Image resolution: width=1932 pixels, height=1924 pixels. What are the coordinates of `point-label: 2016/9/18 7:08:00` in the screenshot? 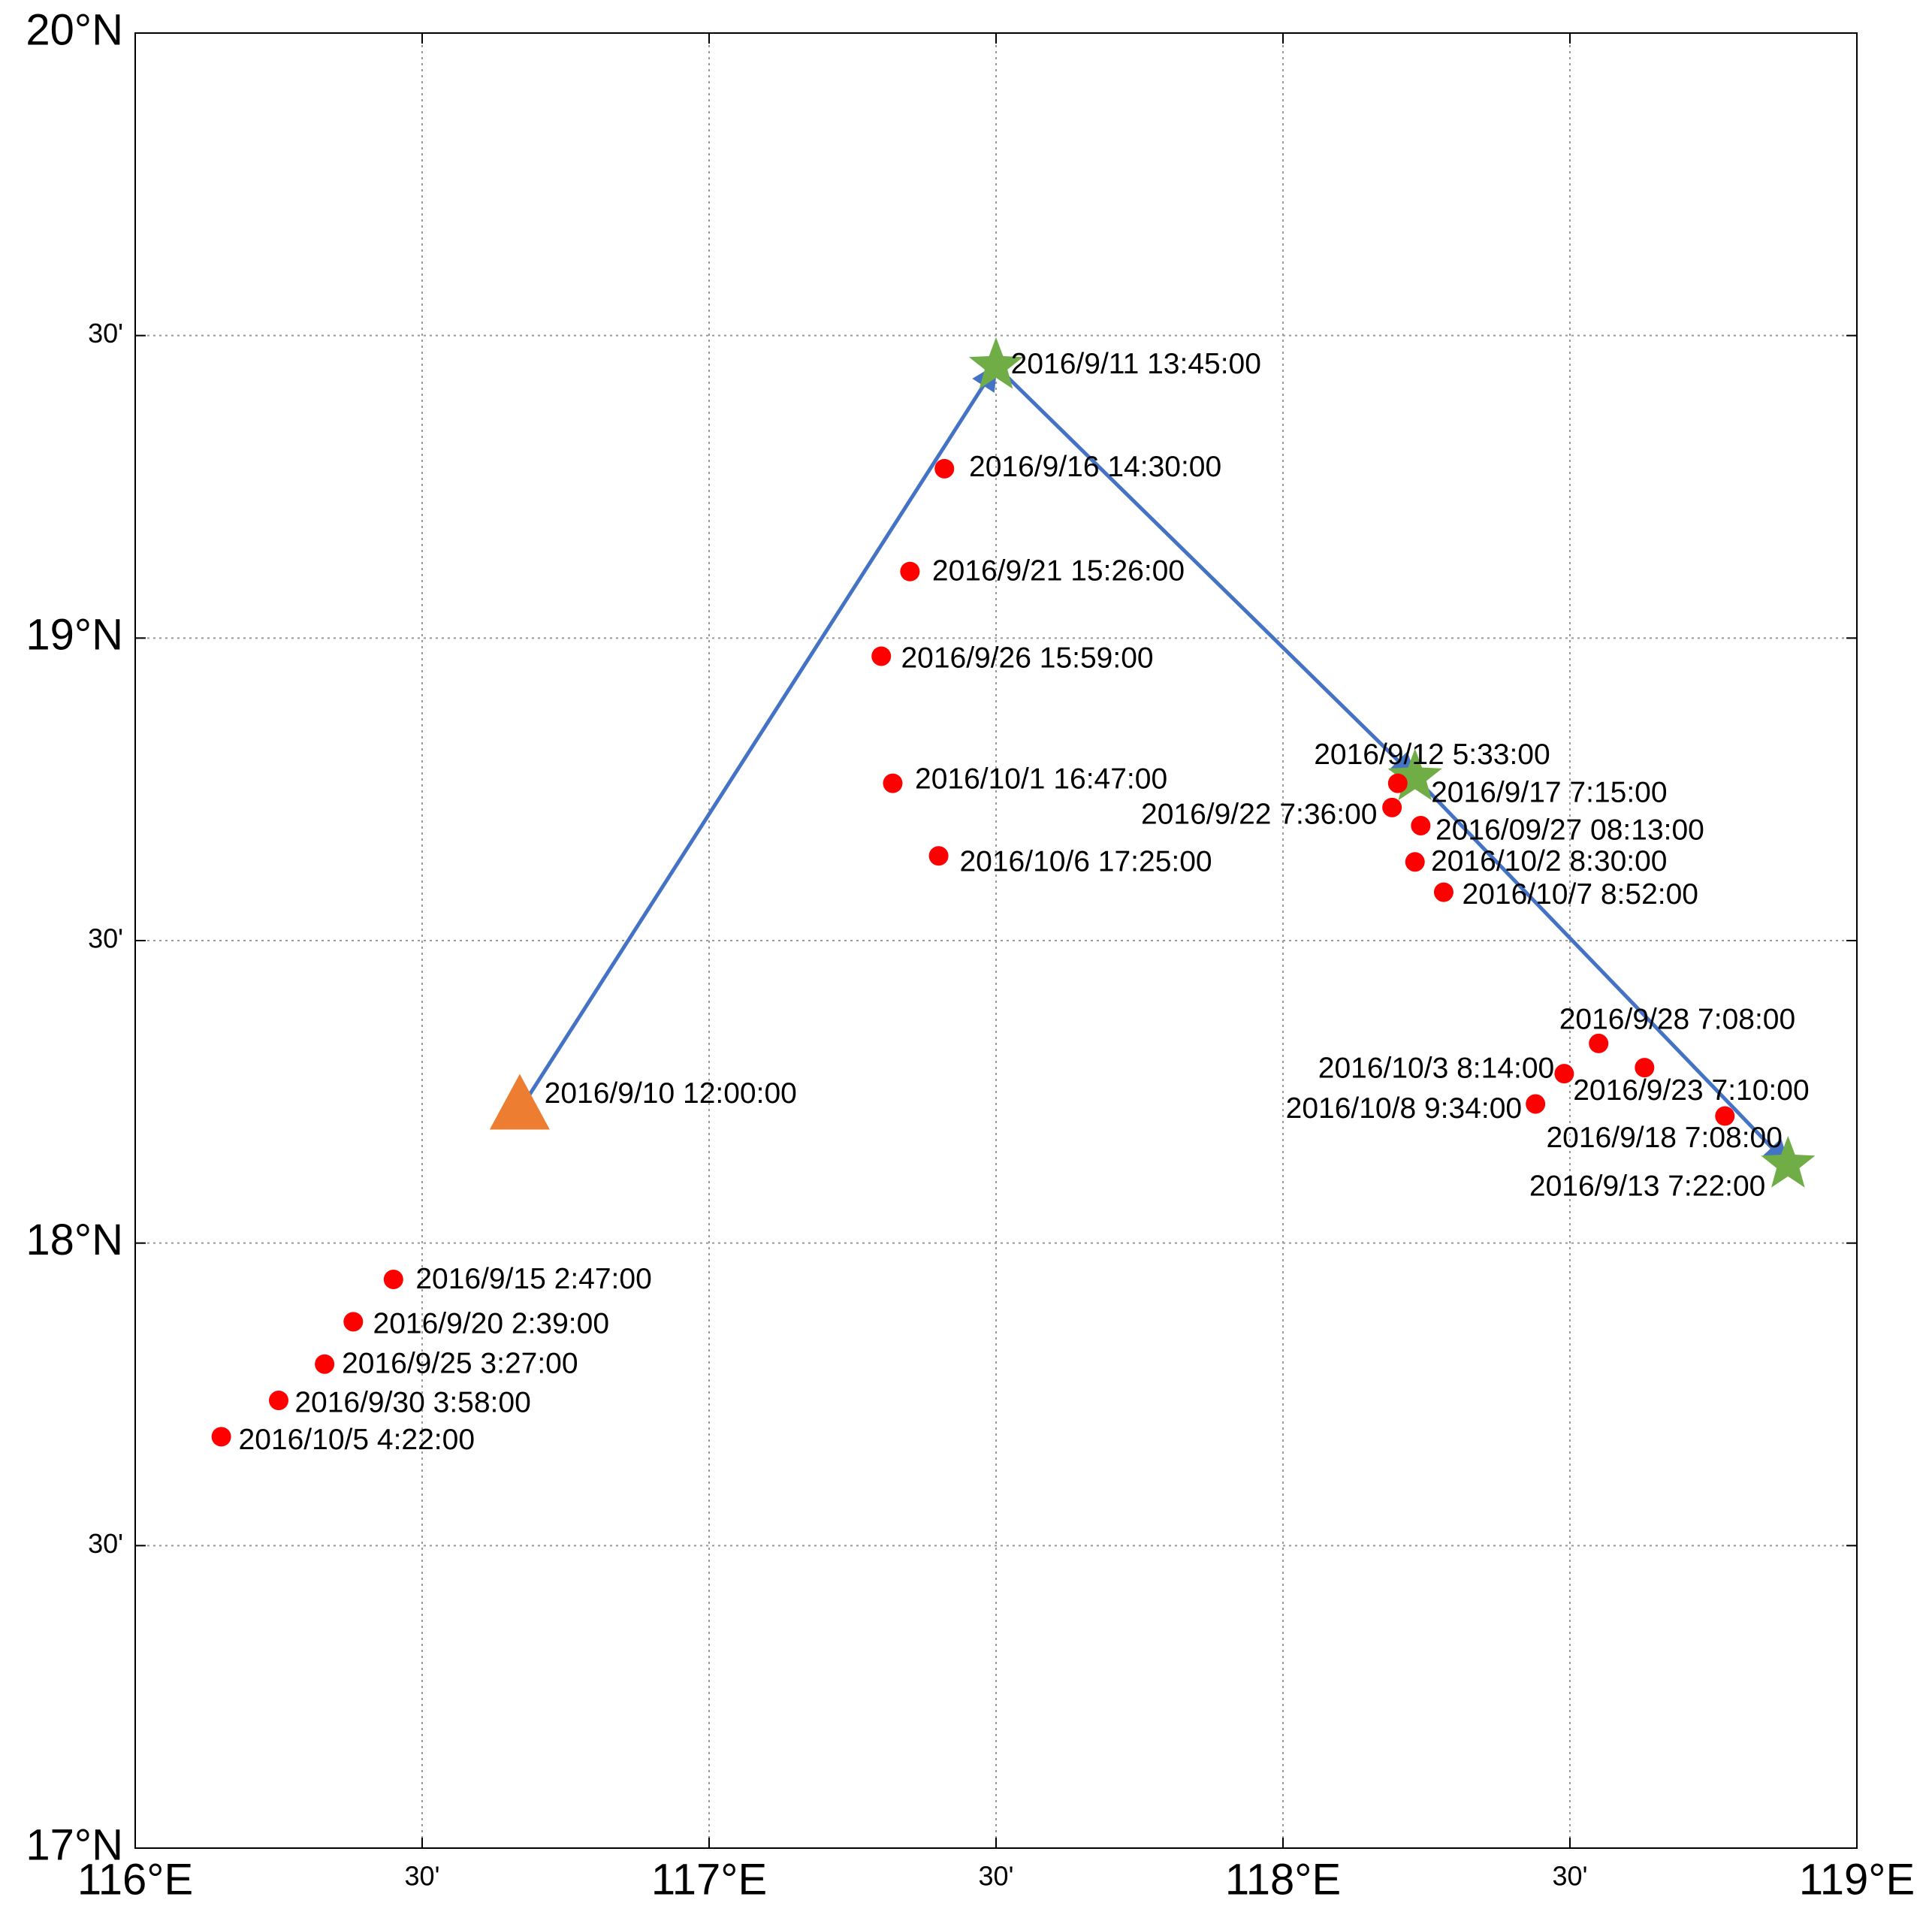 It's located at (1664, 1138).